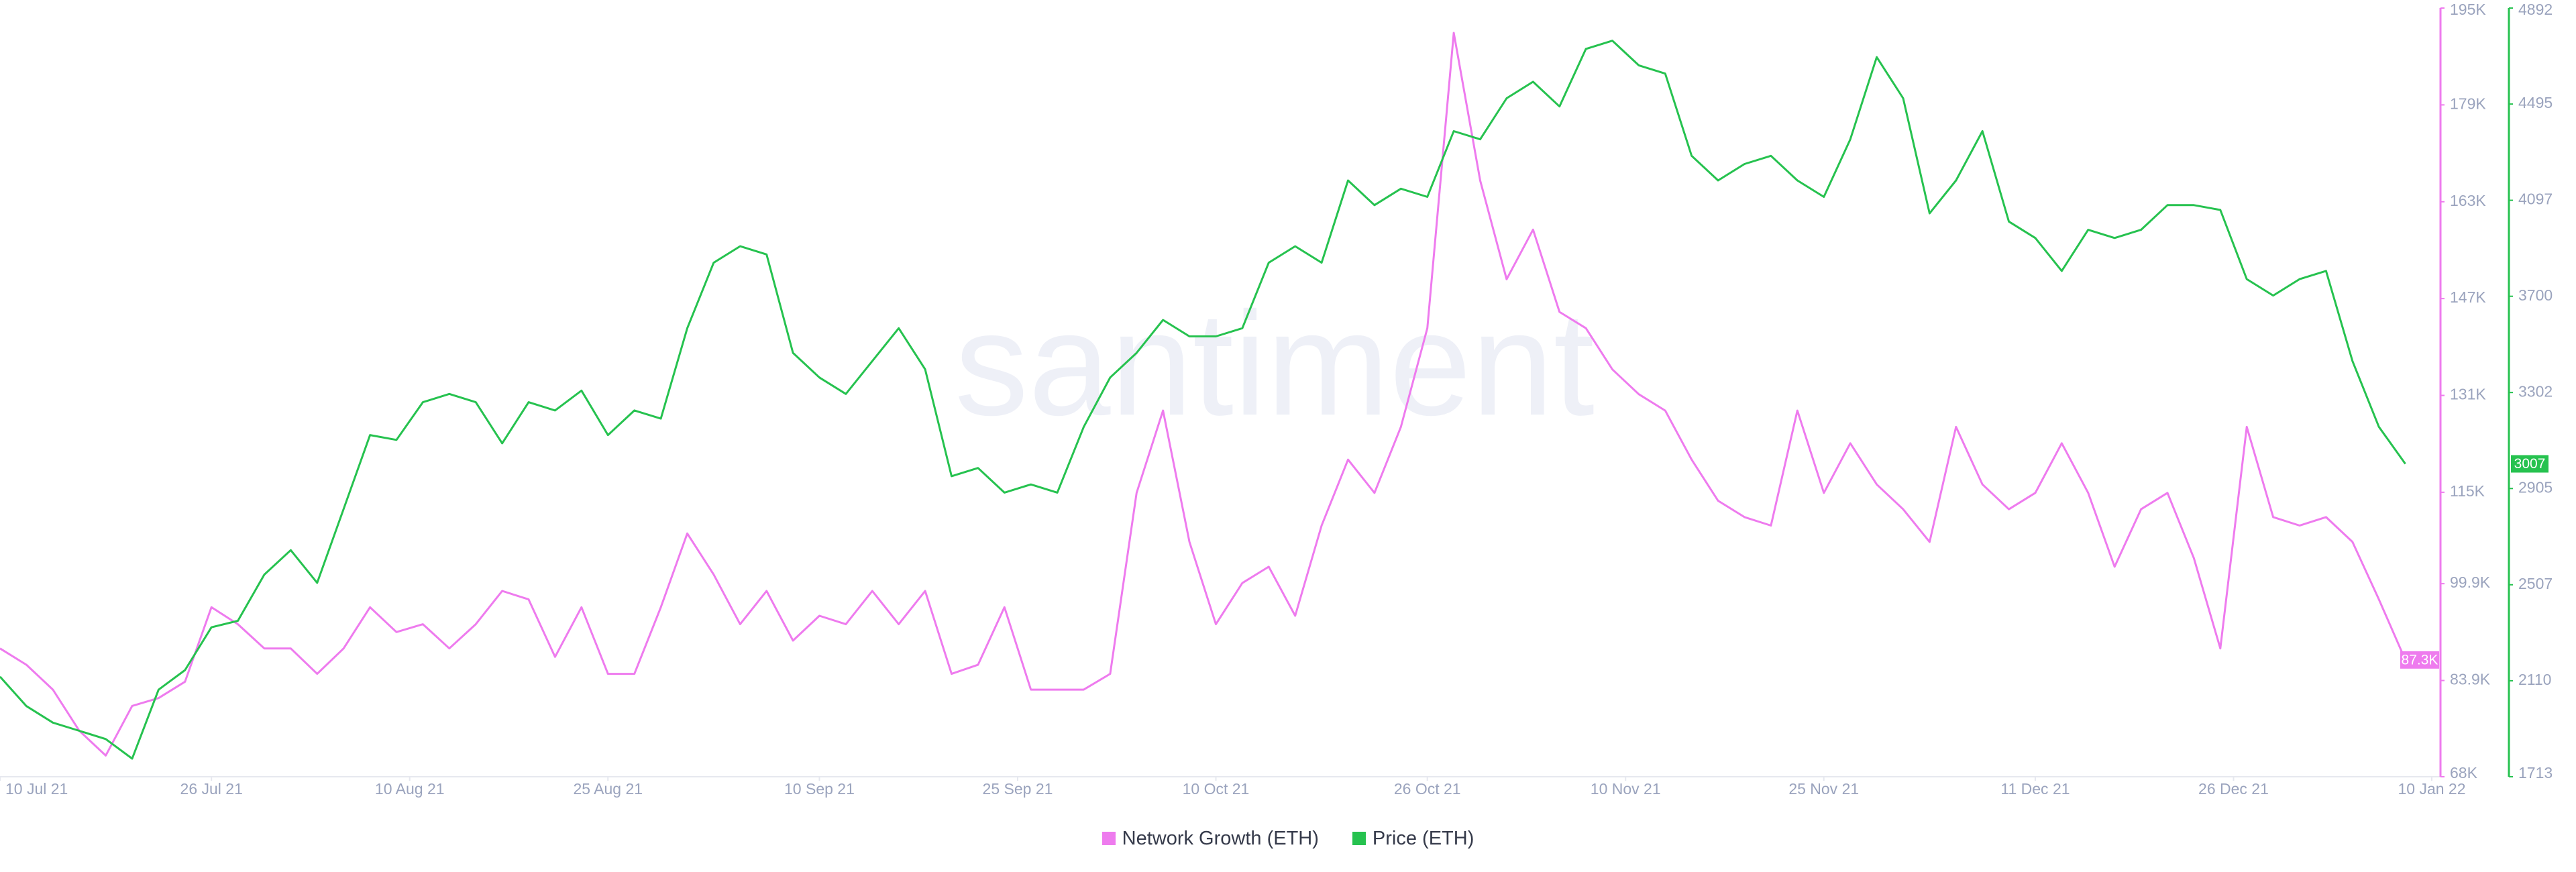 The width and height of the screenshot is (2576, 872). What do you see at coordinates (1423, 838) in the screenshot?
I see `legend-label: Price (ETH)` at bounding box center [1423, 838].